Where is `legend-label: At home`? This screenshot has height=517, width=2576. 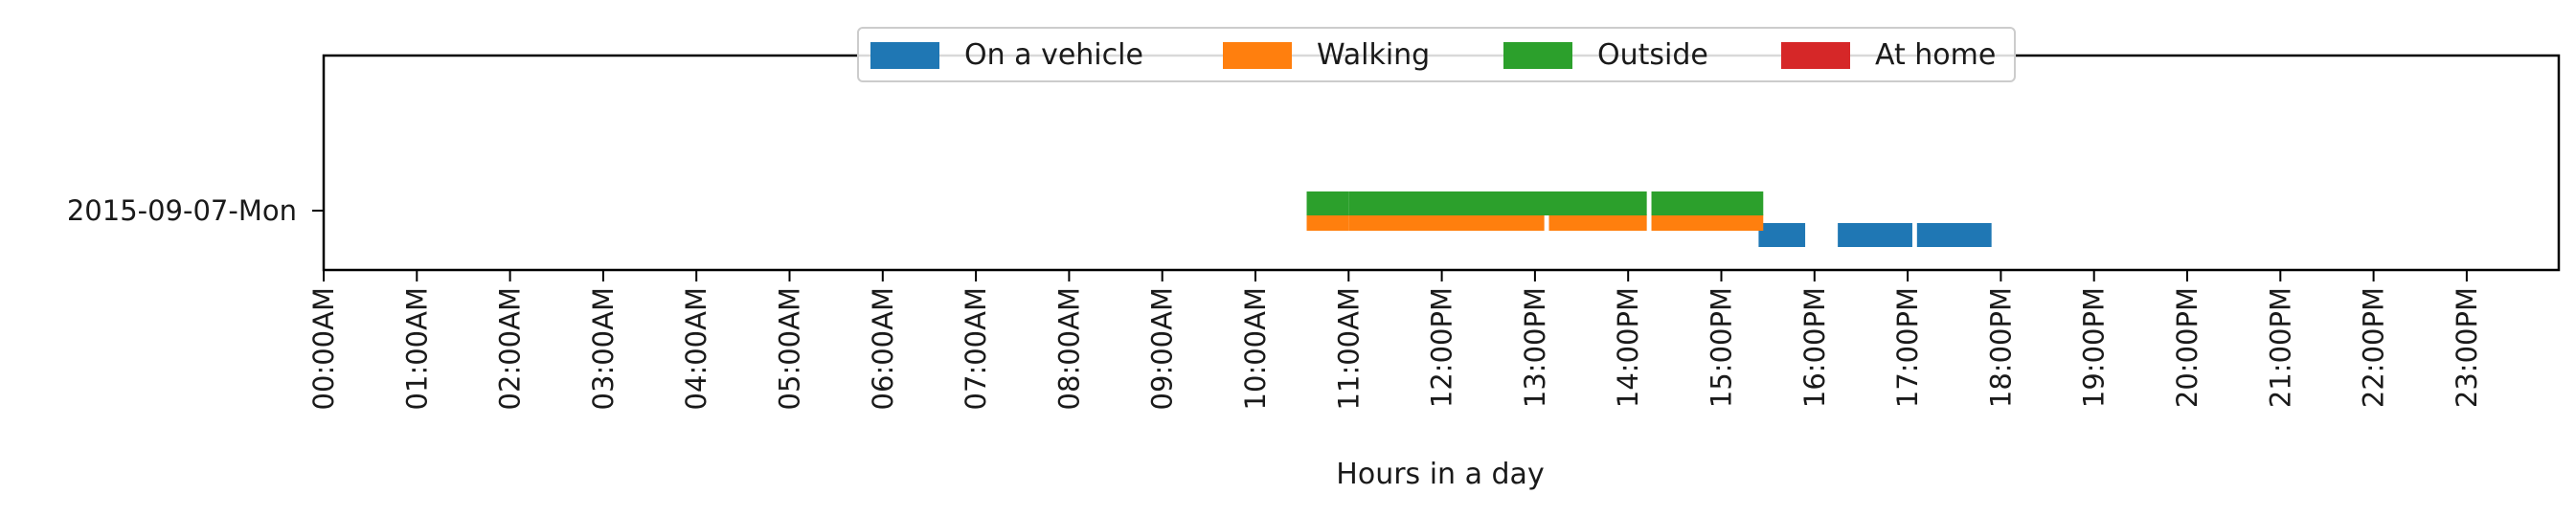 legend-label: At home is located at coordinates (1936, 55).